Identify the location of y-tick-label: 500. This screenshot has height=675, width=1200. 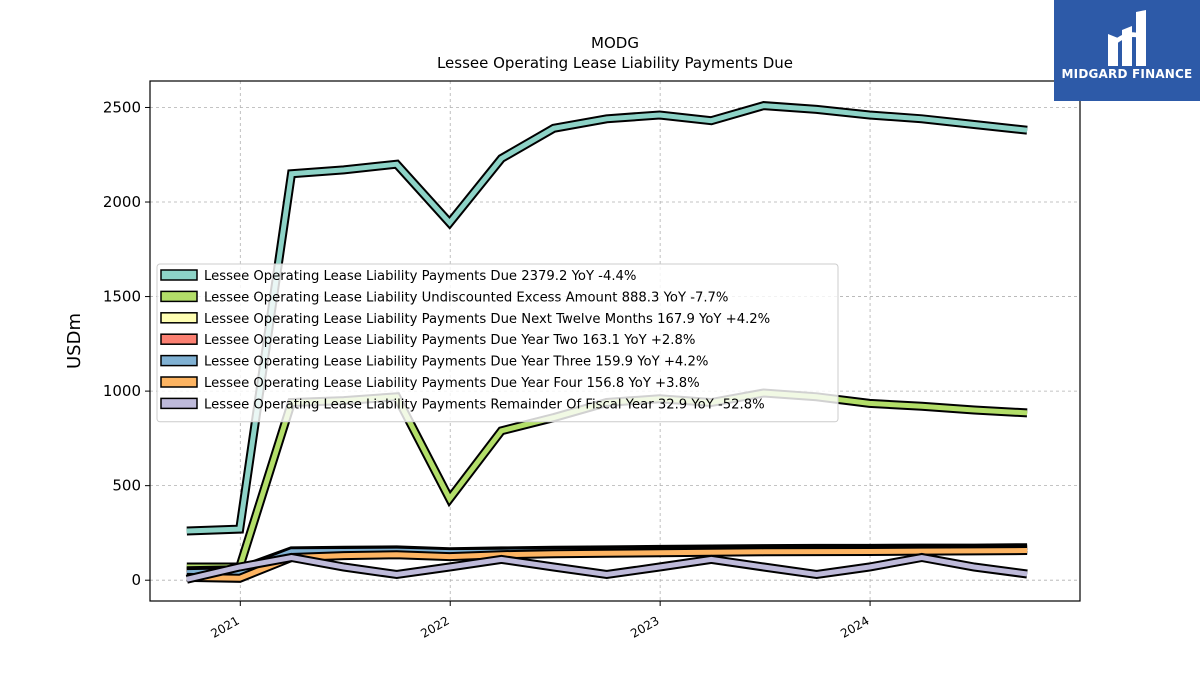
(126, 486).